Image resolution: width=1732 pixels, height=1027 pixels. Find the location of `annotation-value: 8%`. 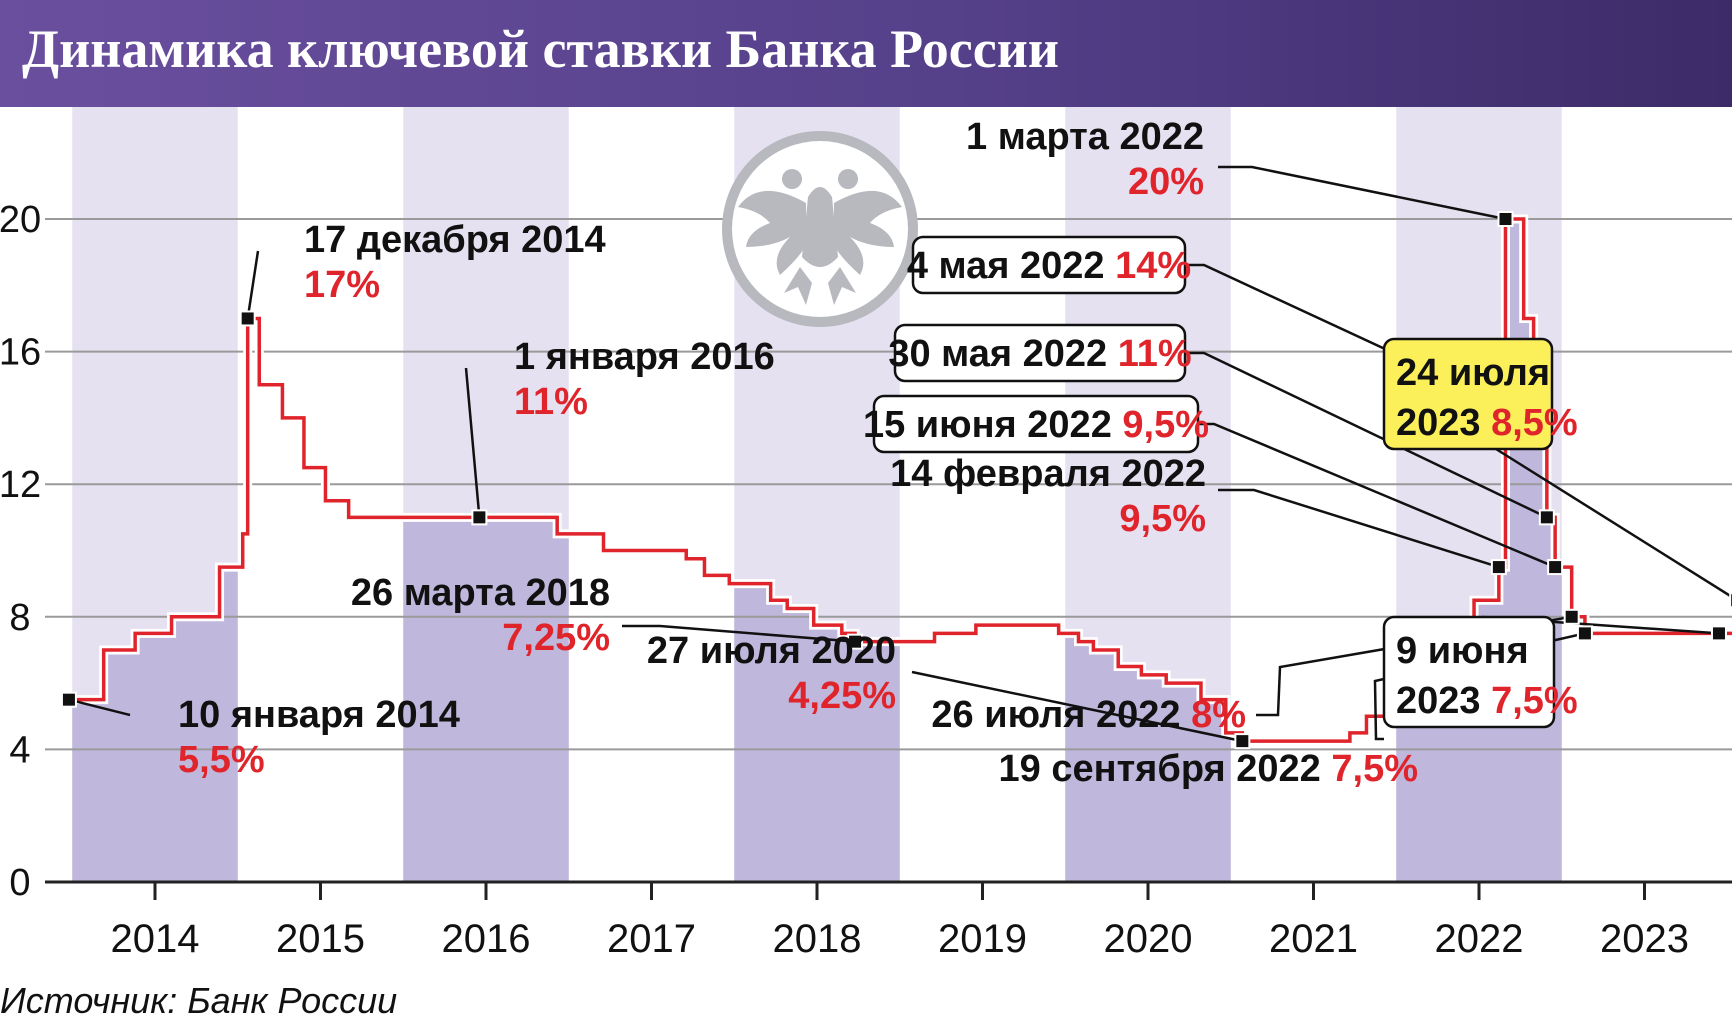

annotation-value: 8% is located at coordinates (1218, 715).